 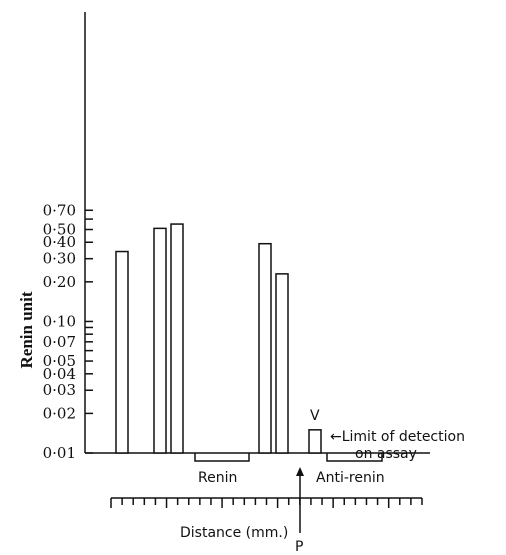 I want to click on p-label: P, so click(x=299, y=547).